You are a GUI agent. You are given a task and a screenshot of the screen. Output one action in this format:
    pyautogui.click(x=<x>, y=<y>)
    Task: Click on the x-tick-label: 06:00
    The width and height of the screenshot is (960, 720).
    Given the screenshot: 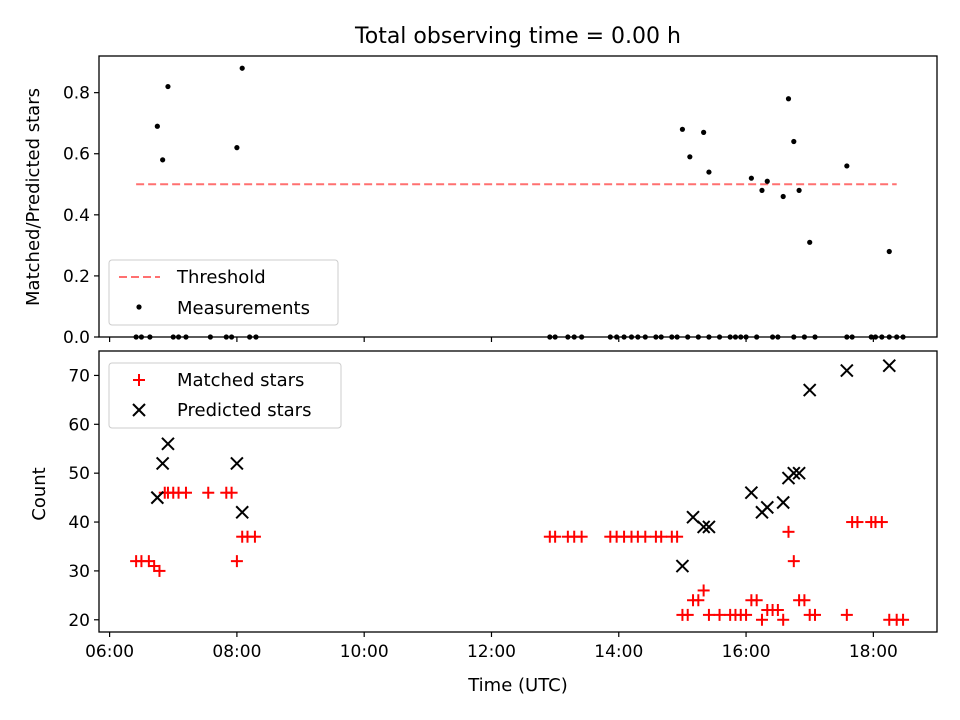 What is the action you would take?
    pyautogui.click(x=109, y=652)
    